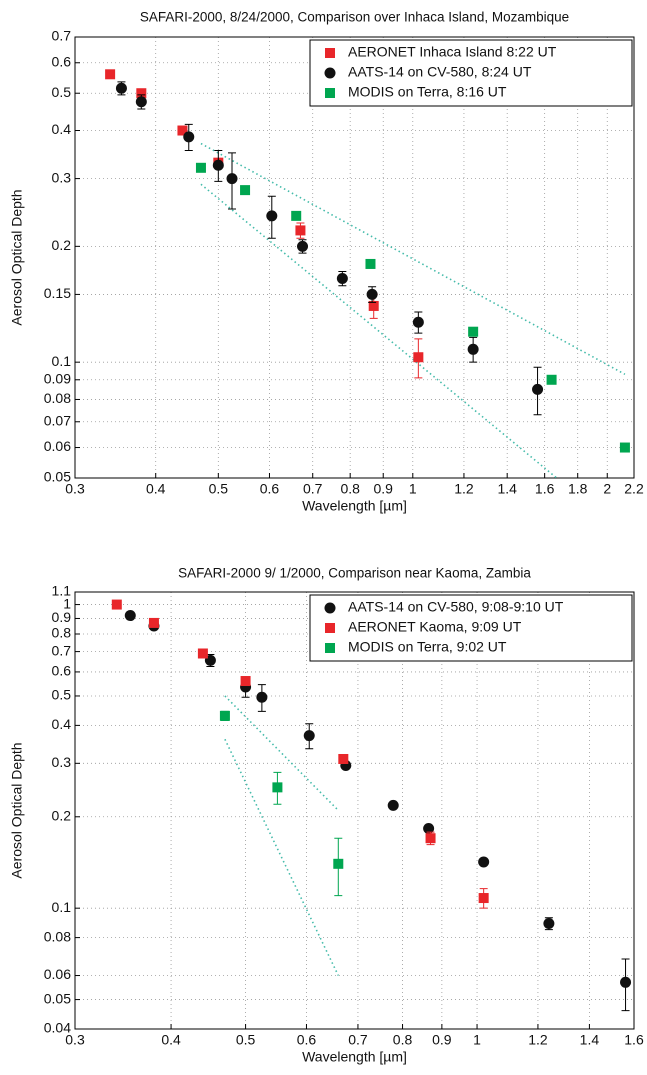 The image size is (647, 1075). What do you see at coordinates (427, 92) in the screenshot?
I see `legend-label: MODIS on Terra, 8:16 UT` at bounding box center [427, 92].